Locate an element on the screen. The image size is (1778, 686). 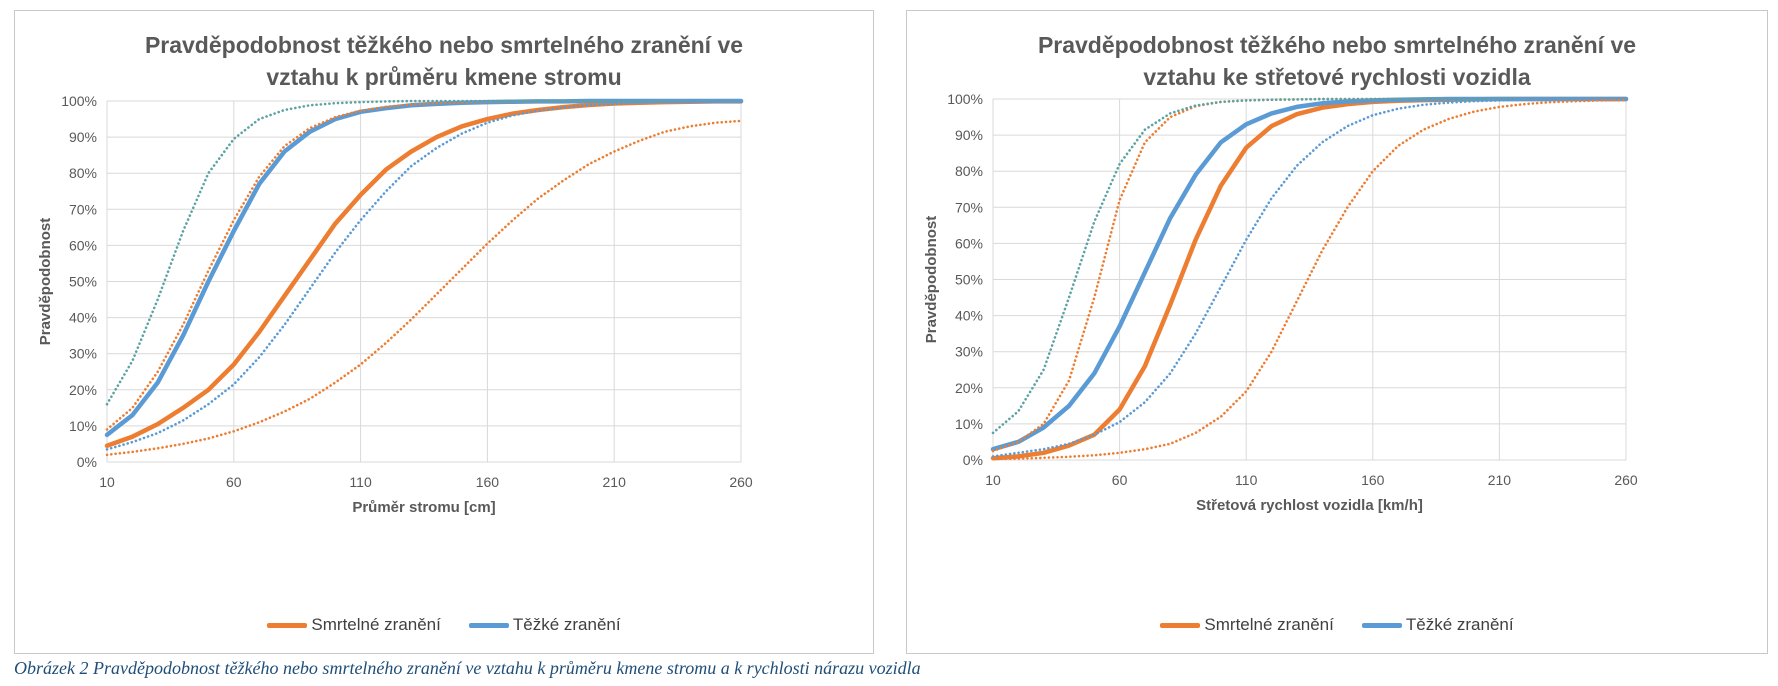
x-axis-label: Průměr stromu [cm] is located at coordinates (423, 507).